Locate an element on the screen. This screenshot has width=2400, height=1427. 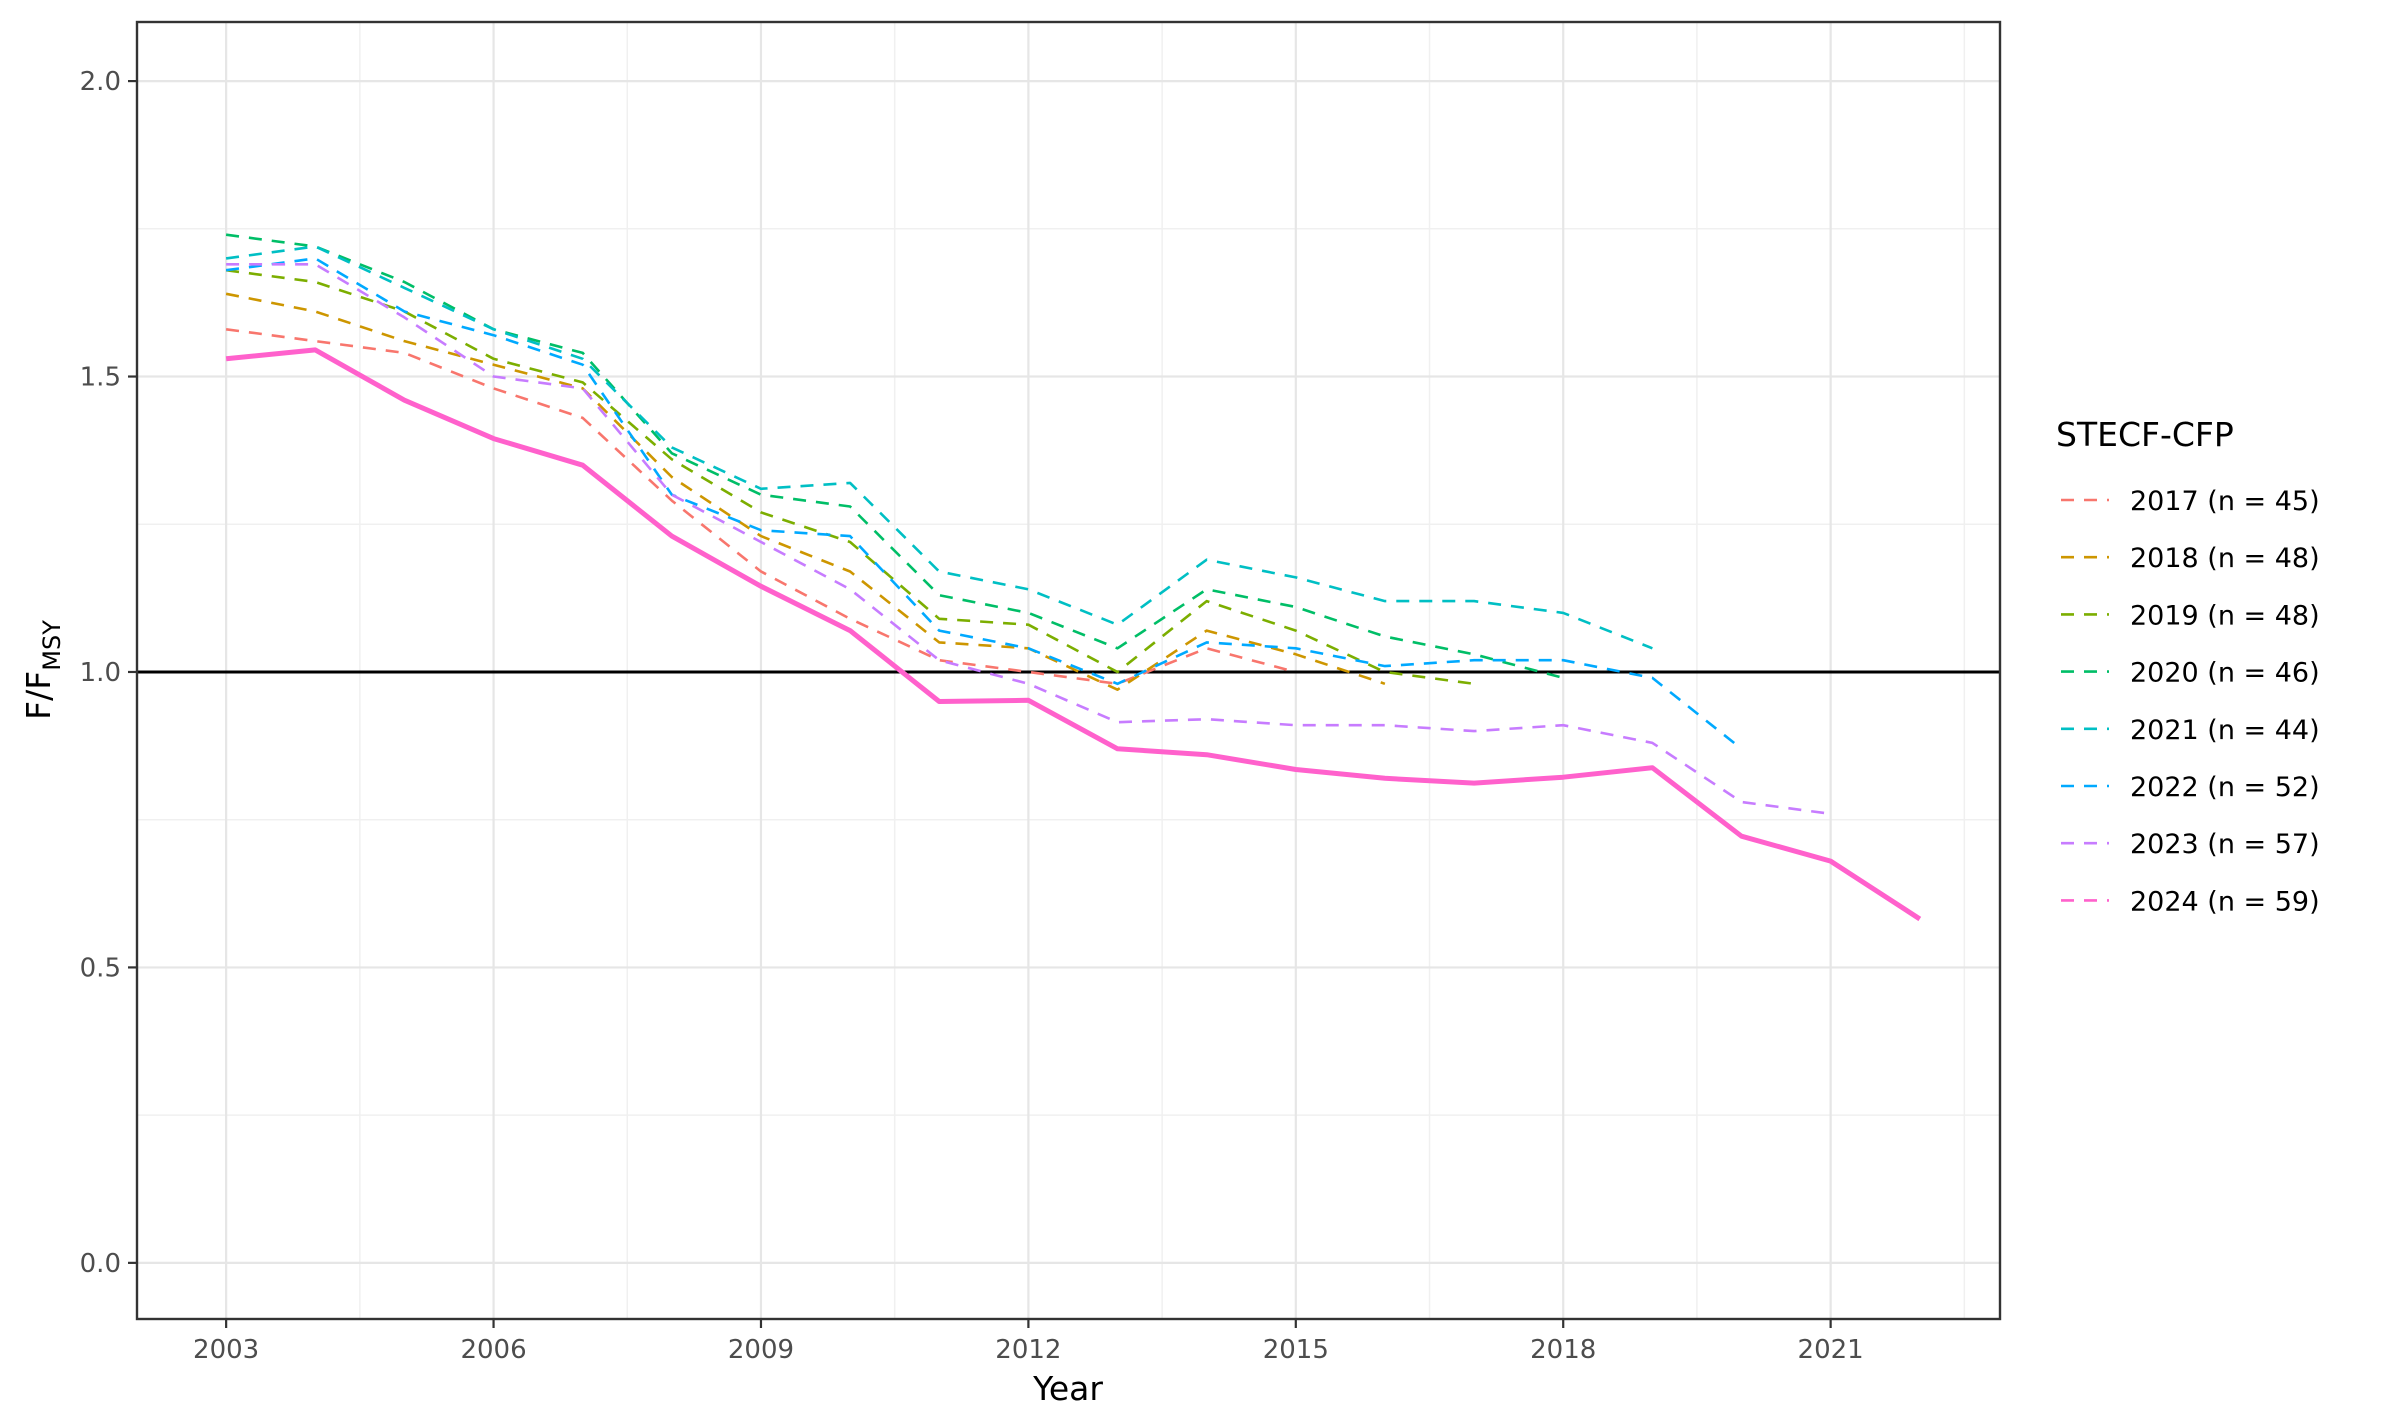
x-axis-ticks: 2003 2006 2009 2012 2015 2018 2021 is located at coordinates (1028, 1342).